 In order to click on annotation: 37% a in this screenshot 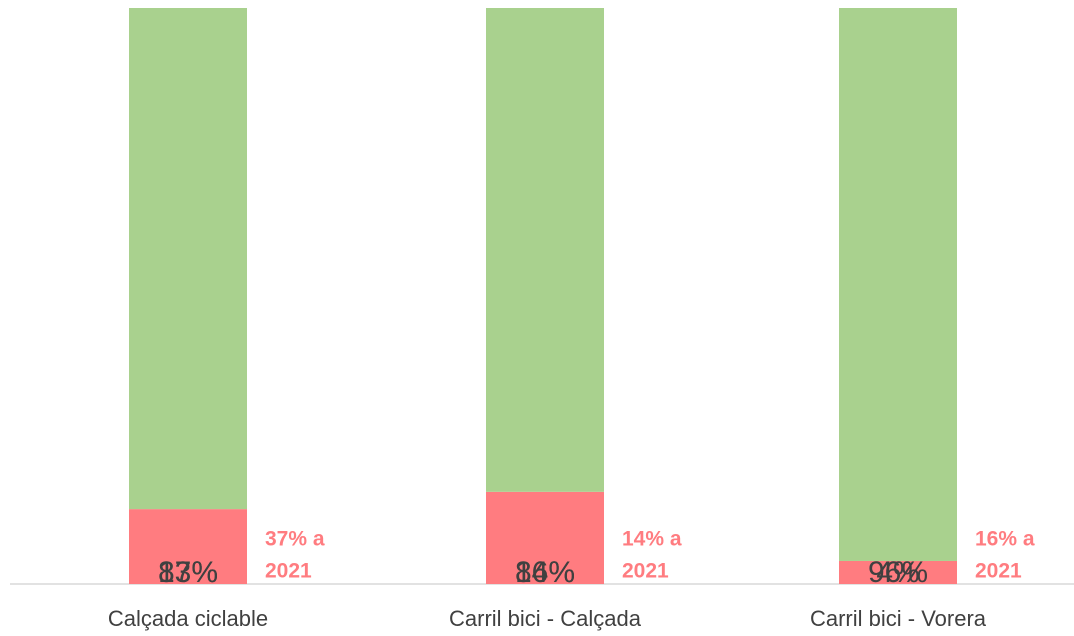, I will do `click(295, 539)`.